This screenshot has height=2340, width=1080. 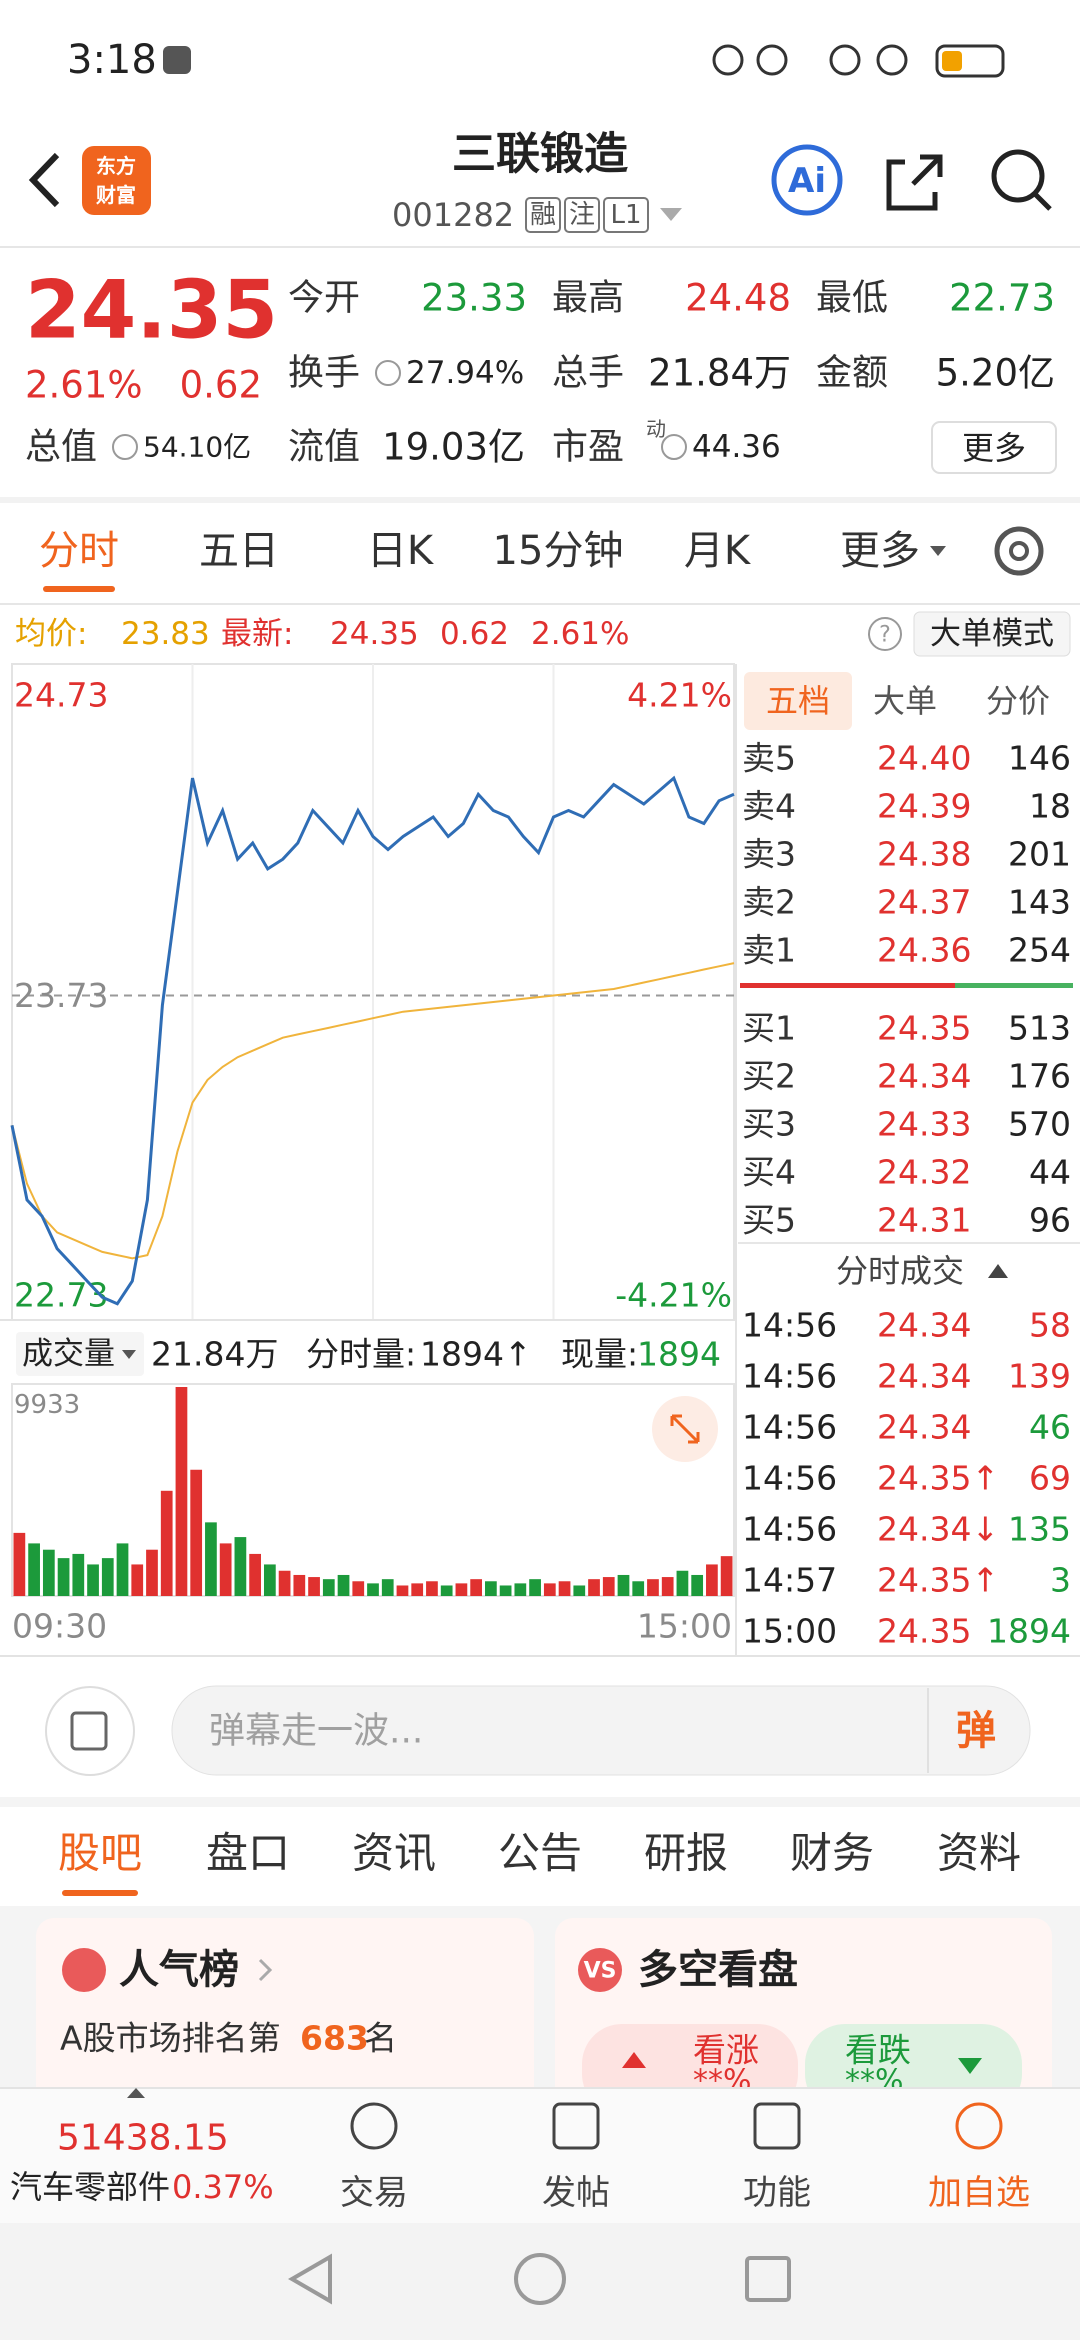 I want to click on current-label: 现量:, so click(x=599, y=1354).